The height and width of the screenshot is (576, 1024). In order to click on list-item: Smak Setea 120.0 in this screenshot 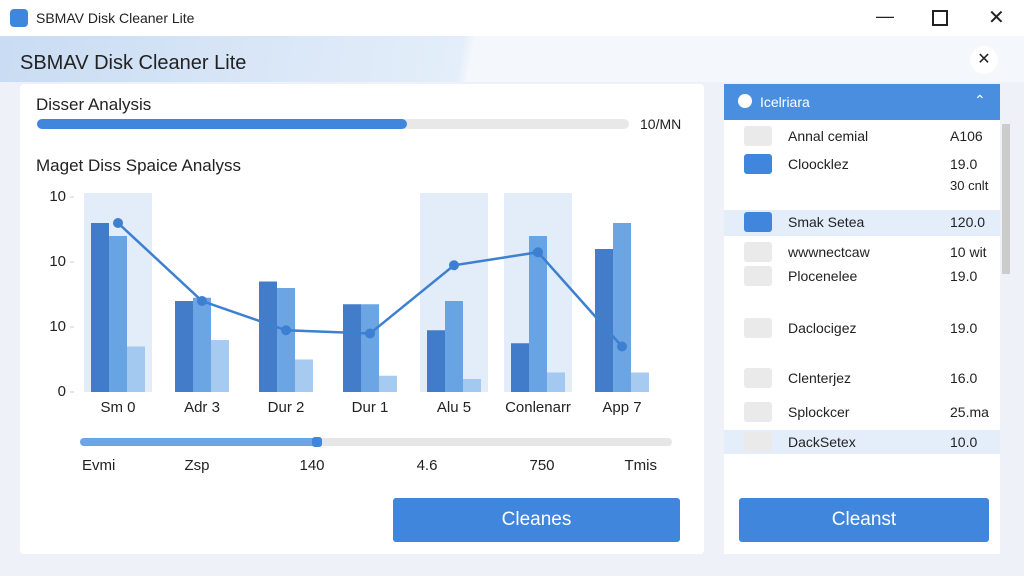, I will do `click(862, 223)`.